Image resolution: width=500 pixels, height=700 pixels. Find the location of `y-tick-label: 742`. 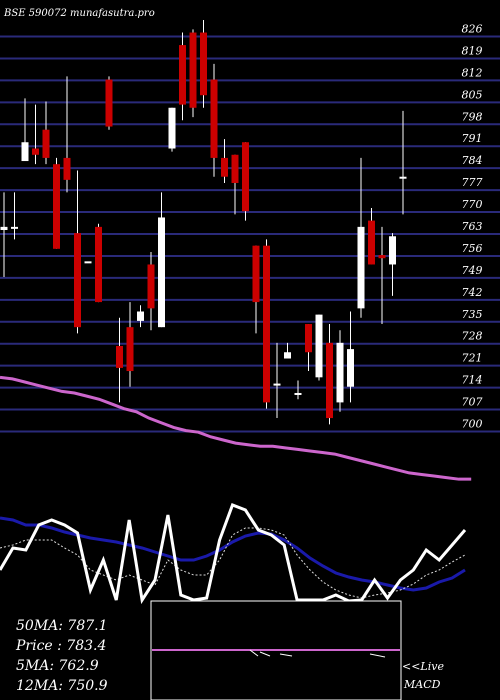

y-tick-label: 742 is located at coordinates (472, 292).